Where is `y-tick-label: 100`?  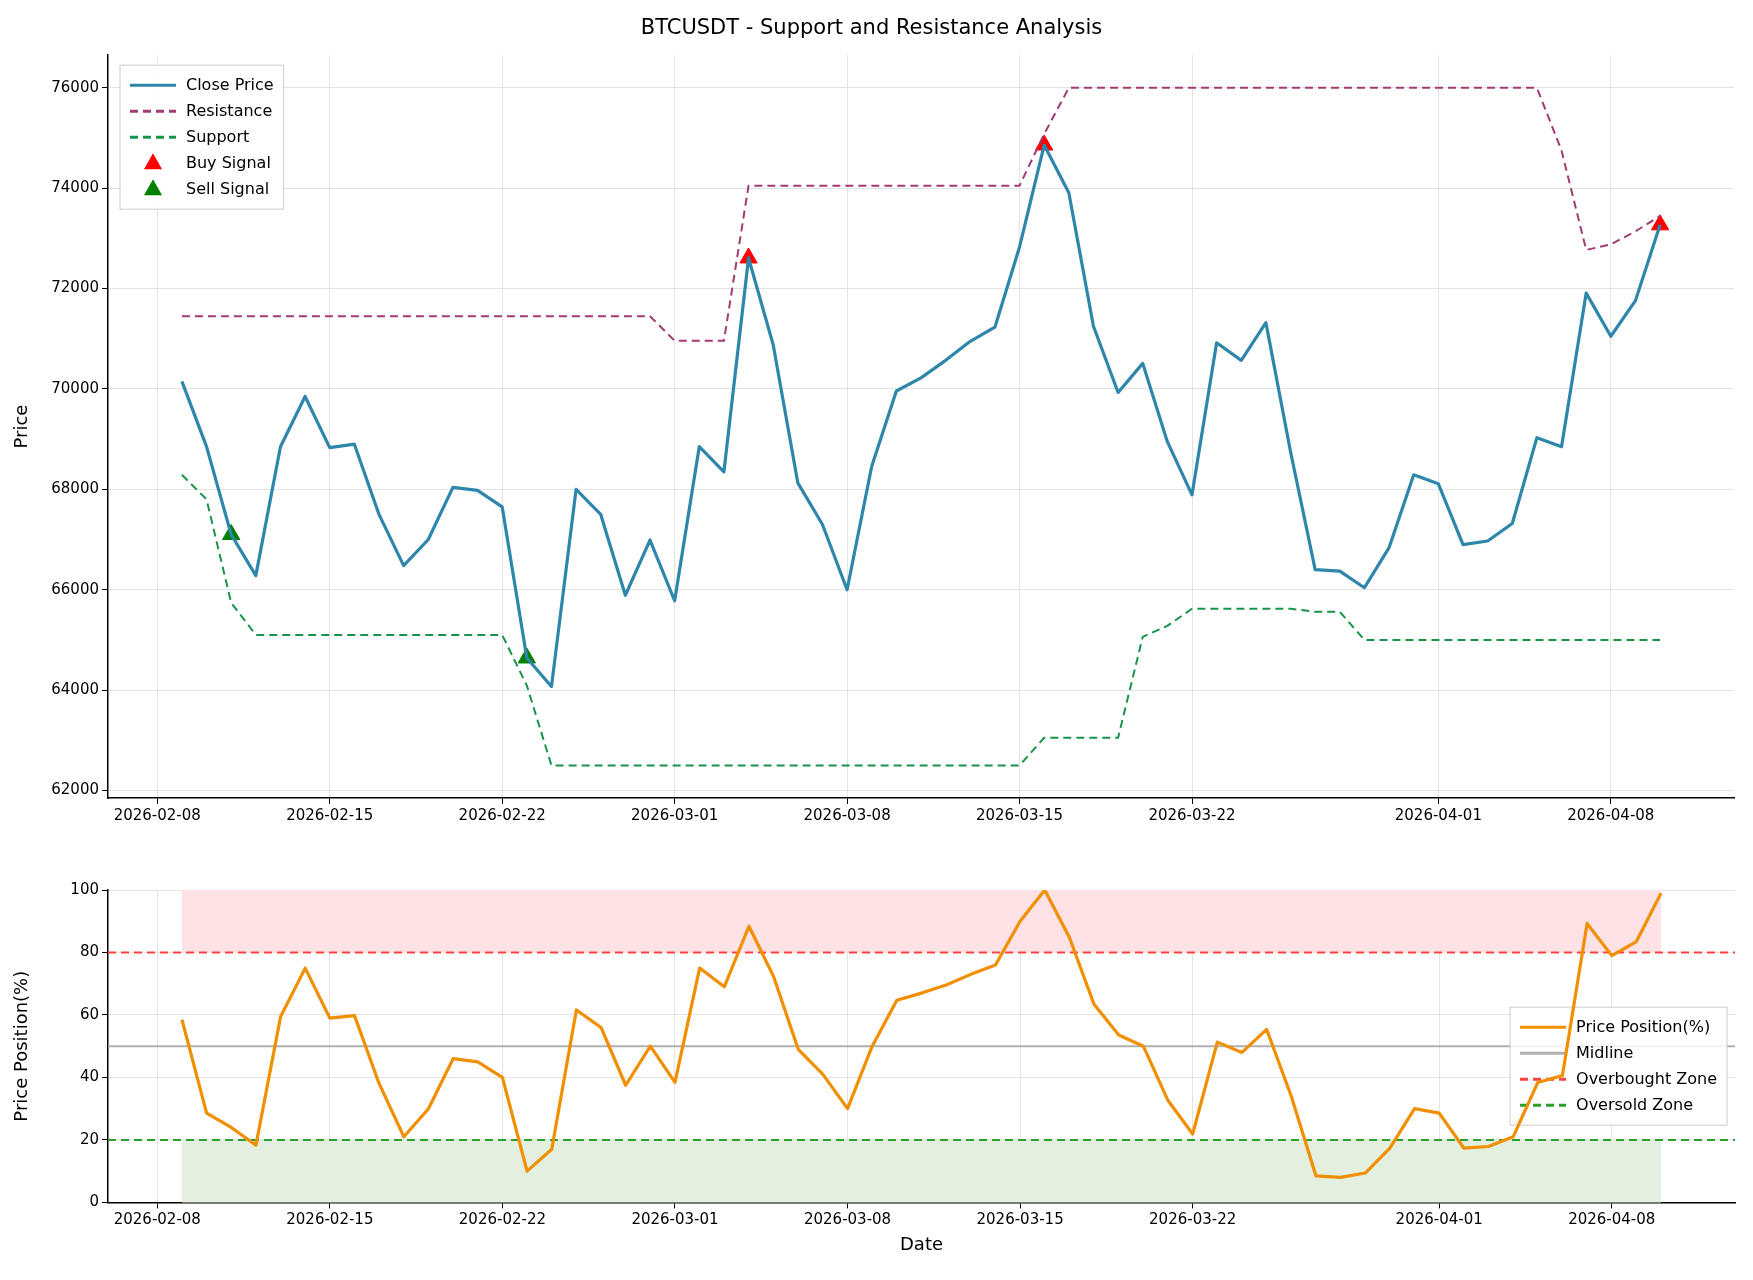 y-tick-label: 100 is located at coordinates (84, 888).